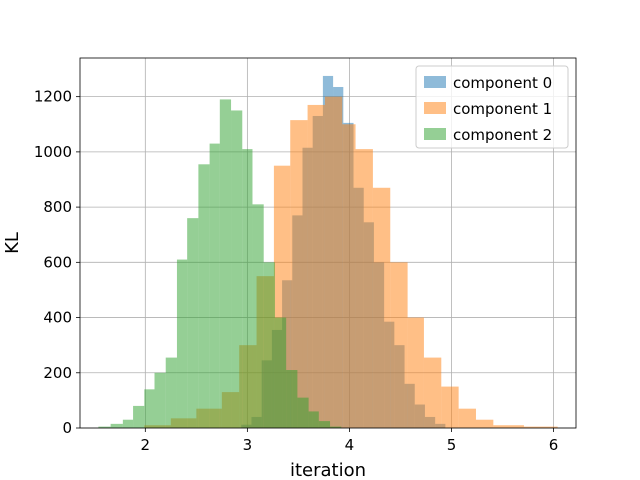  I want to click on x-axis-label: iteration, so click(328, 470).